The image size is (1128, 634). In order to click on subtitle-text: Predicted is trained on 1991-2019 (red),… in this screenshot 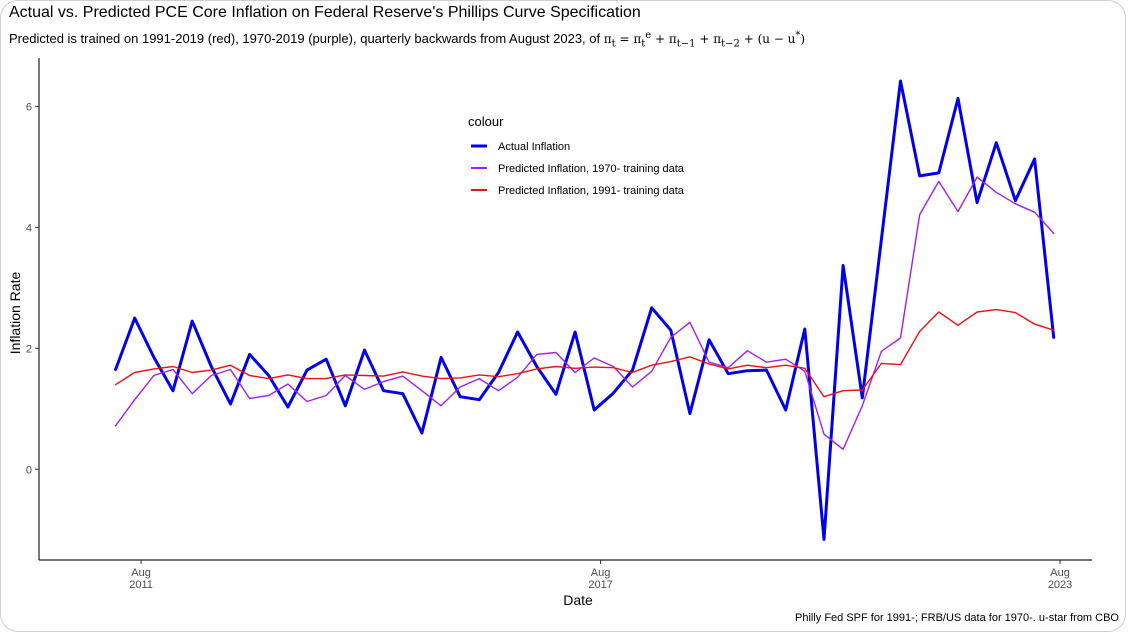, I will do `click(305, 38)`.